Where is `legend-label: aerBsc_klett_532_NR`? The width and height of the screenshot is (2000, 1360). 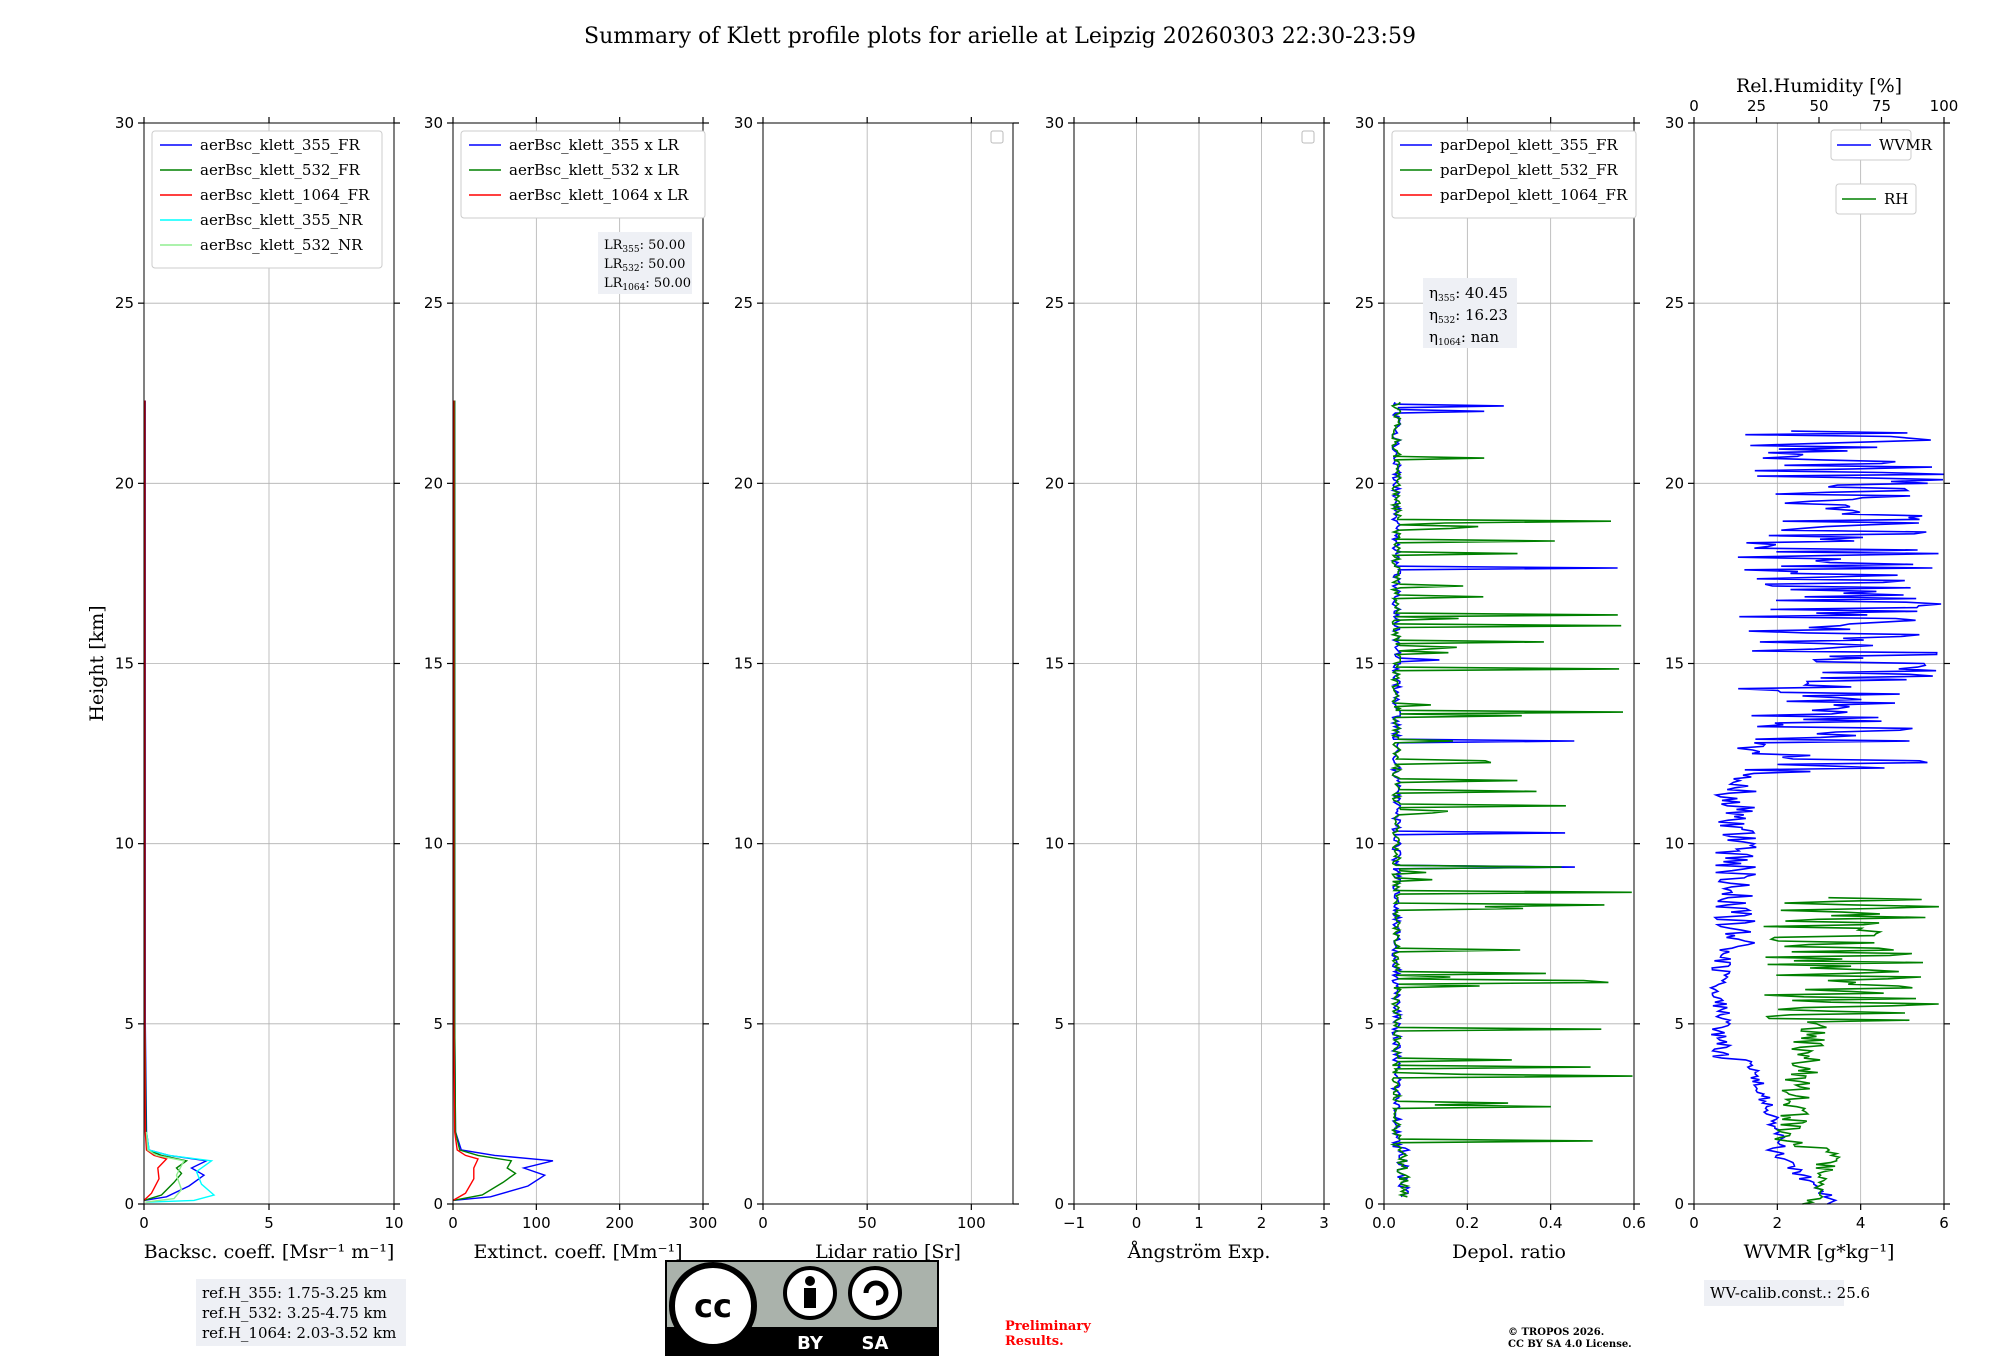 legend-label: aerBsc_klett_532_NR is located at coordinates (281, 245).